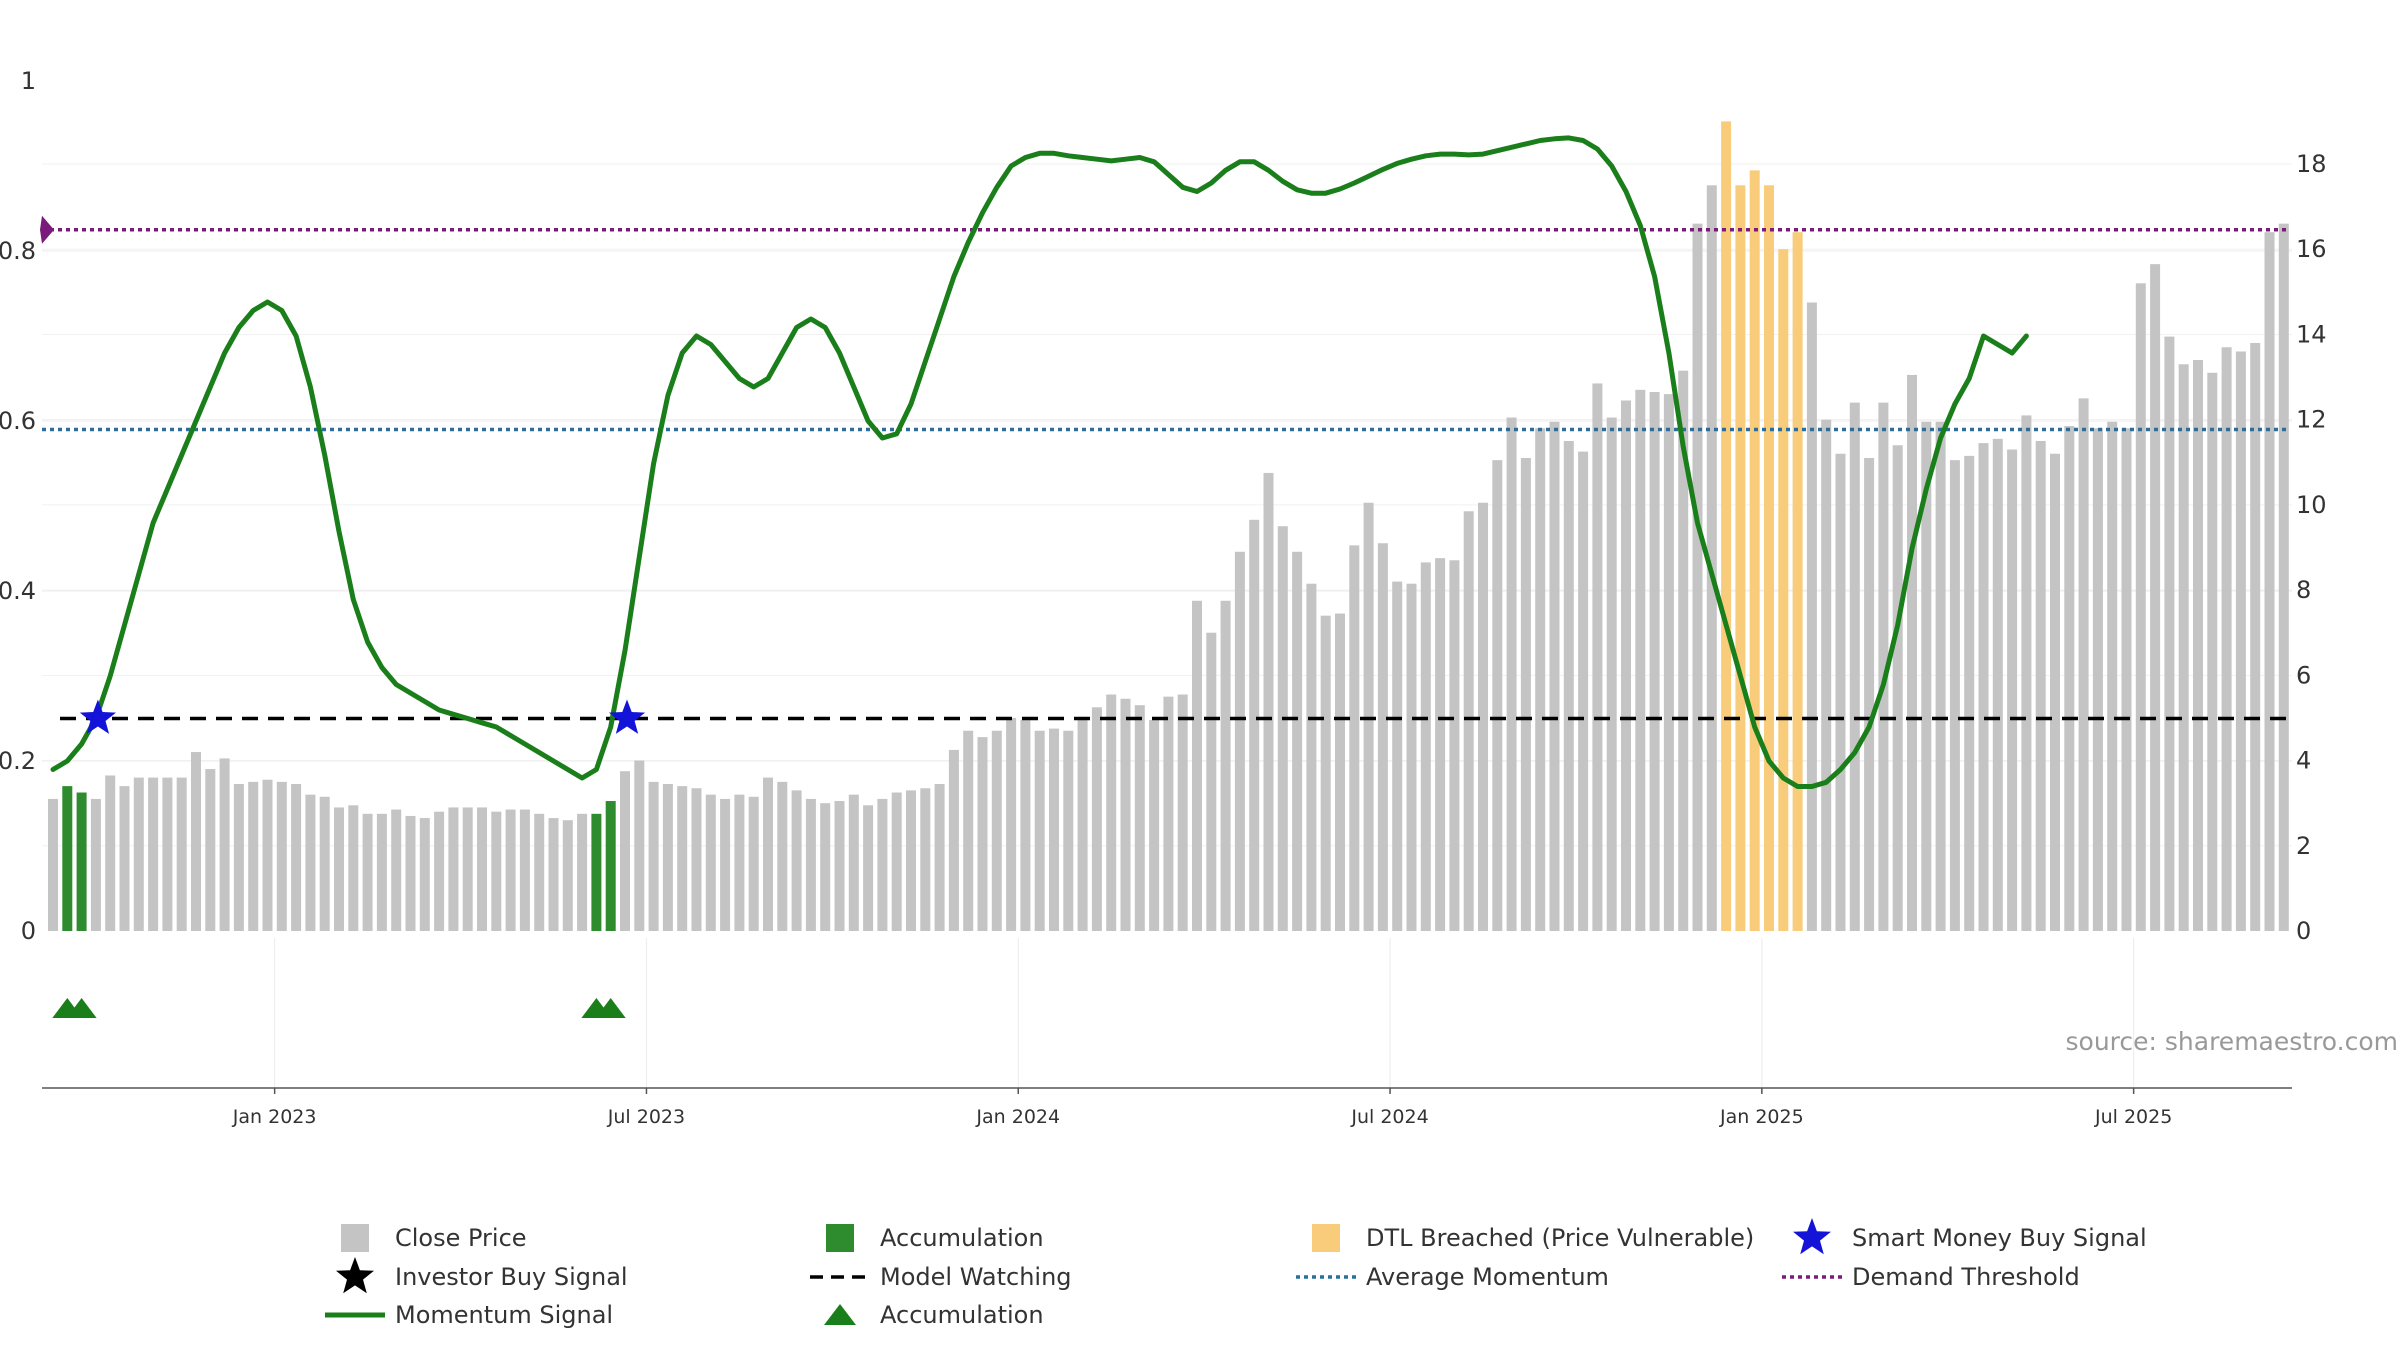  Describe the element at coordinates (469, 1315) in the screenshot. I see `legend-item: Momentum Signal` at that location.